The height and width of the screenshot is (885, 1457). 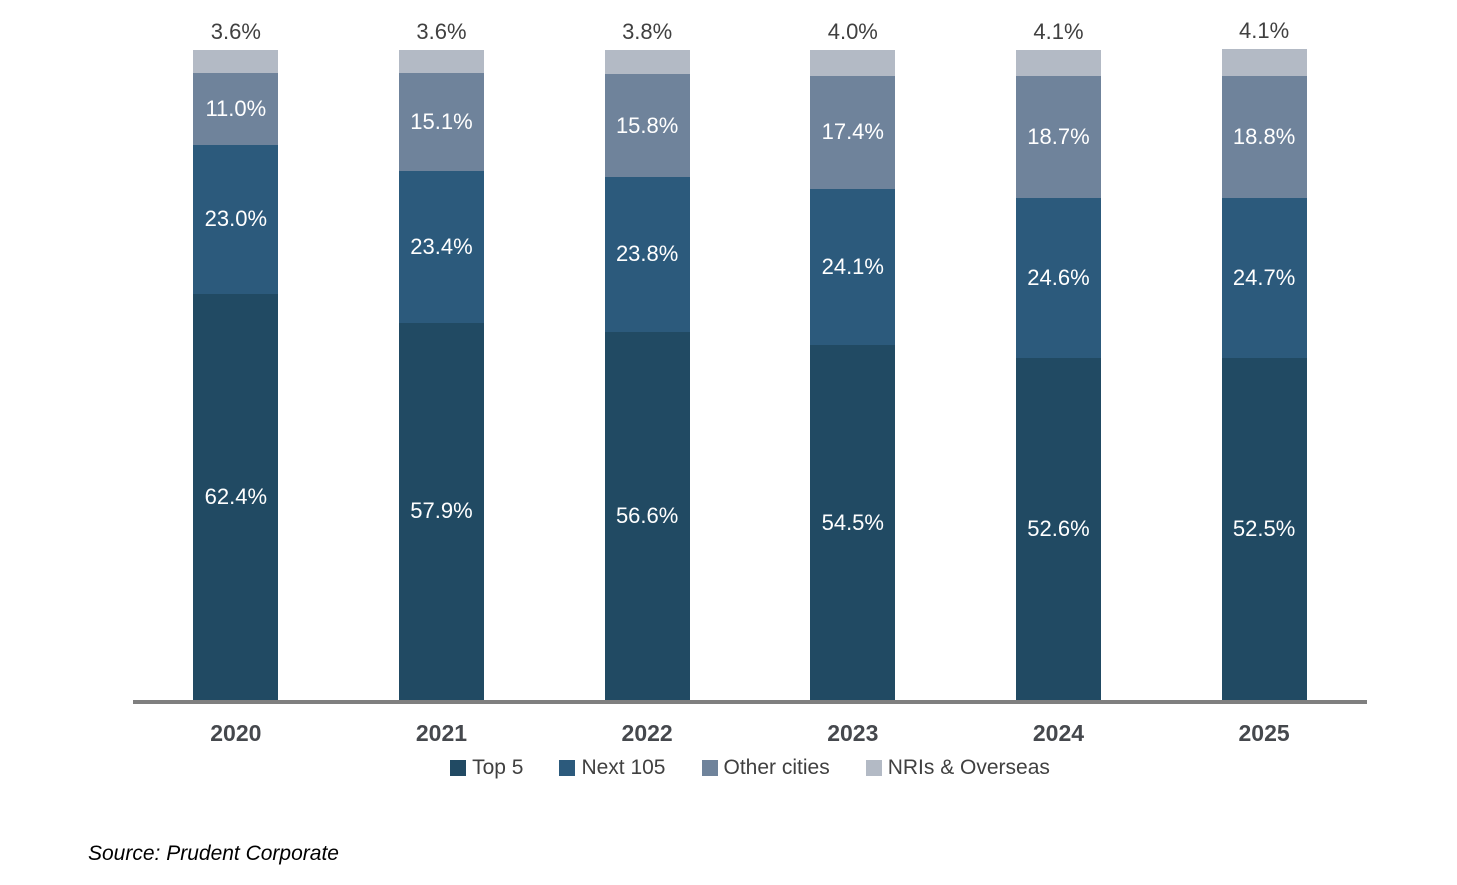 I want to click on bar-segment-other-cities: 11.0%, so click(x=236, y=109).